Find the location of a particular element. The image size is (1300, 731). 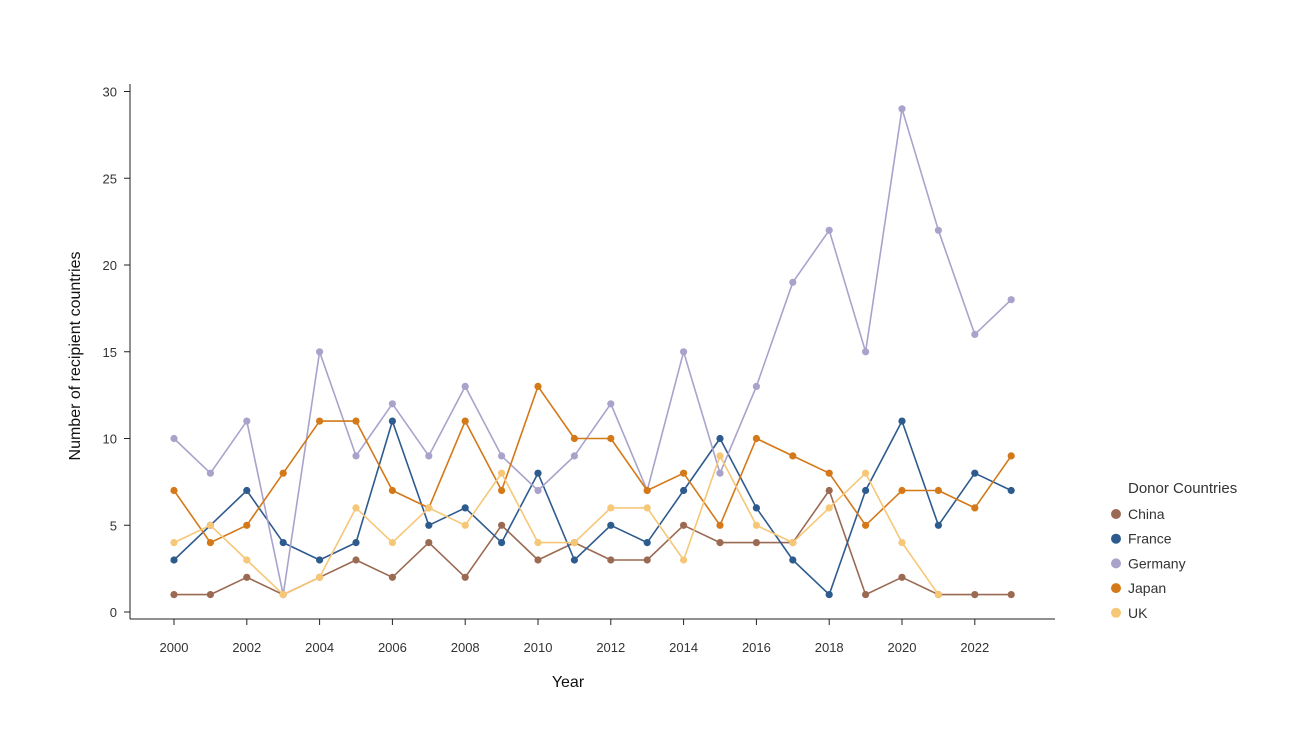

x-tick-label: 2006 is located at coordinates (392, 647).